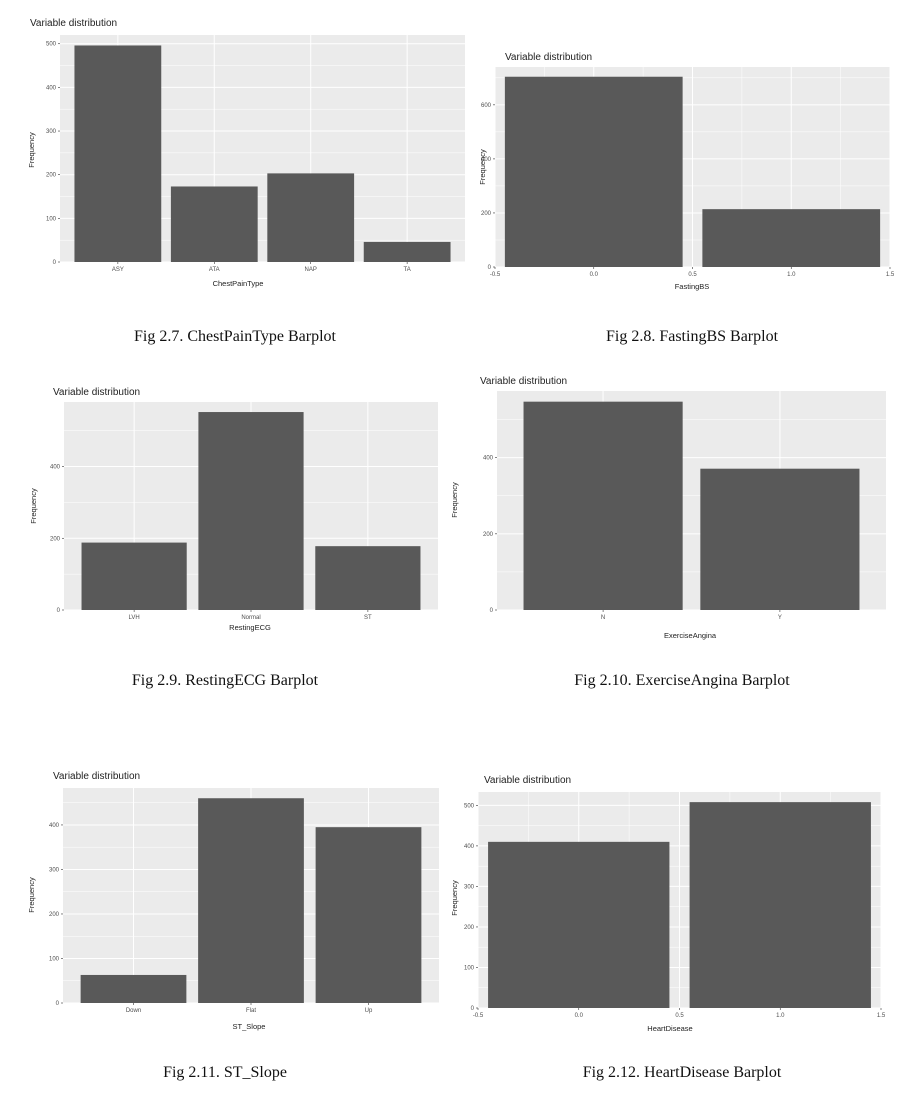  I want to click on x-axis-label: ExerciseAngina, so click(690, 635).